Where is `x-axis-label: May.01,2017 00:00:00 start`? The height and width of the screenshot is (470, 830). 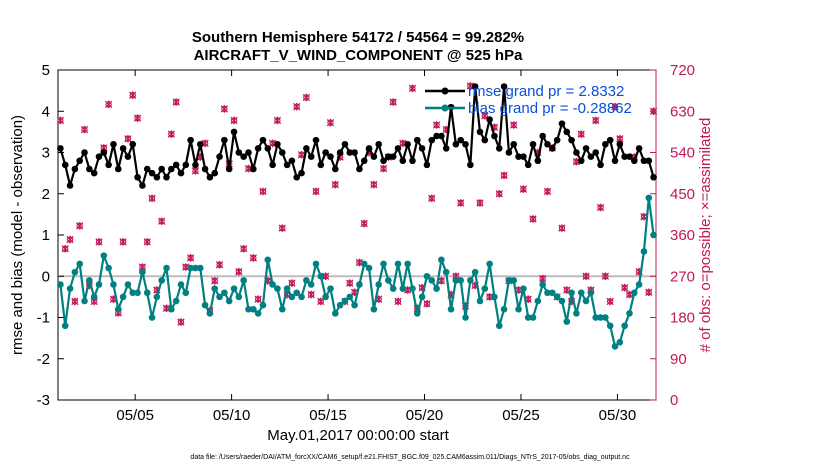 x-axis-label: May.01,2017 00:00:00 start is located at coordinates (358, 435).